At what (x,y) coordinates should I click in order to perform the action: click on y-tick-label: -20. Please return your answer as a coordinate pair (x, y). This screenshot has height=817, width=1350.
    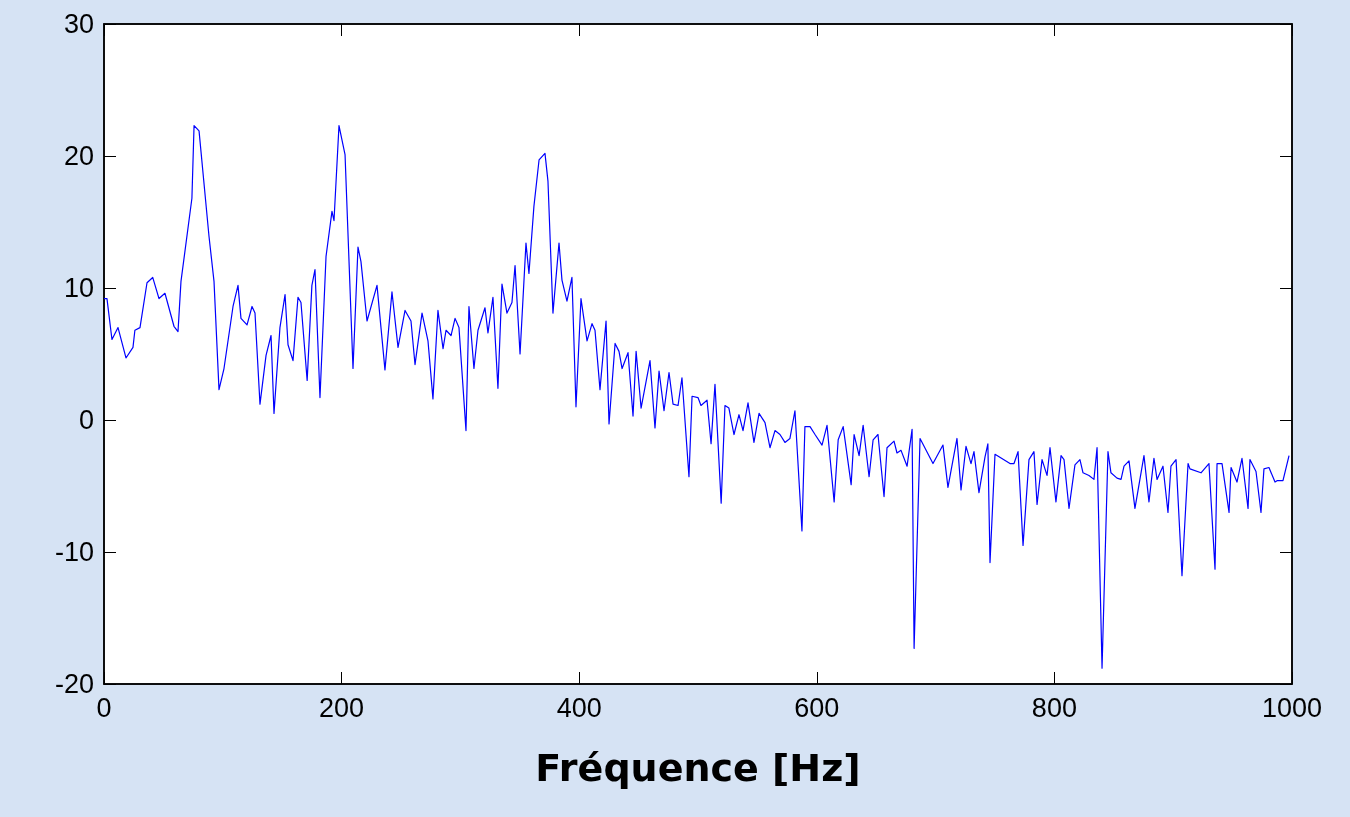
    Looking at the image, I should click on (74, 684).